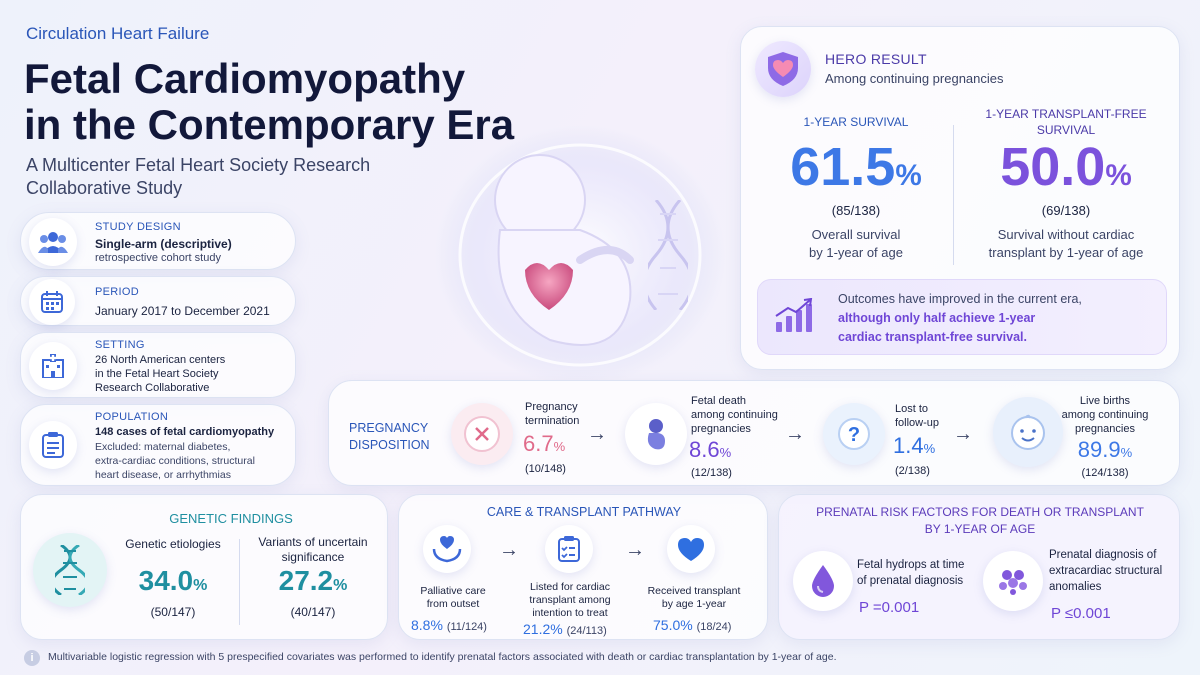 The image size is (1200, 675). Describe the element at coordinates (70, 570) in the screenshot. I see `dna-icon` at that location.